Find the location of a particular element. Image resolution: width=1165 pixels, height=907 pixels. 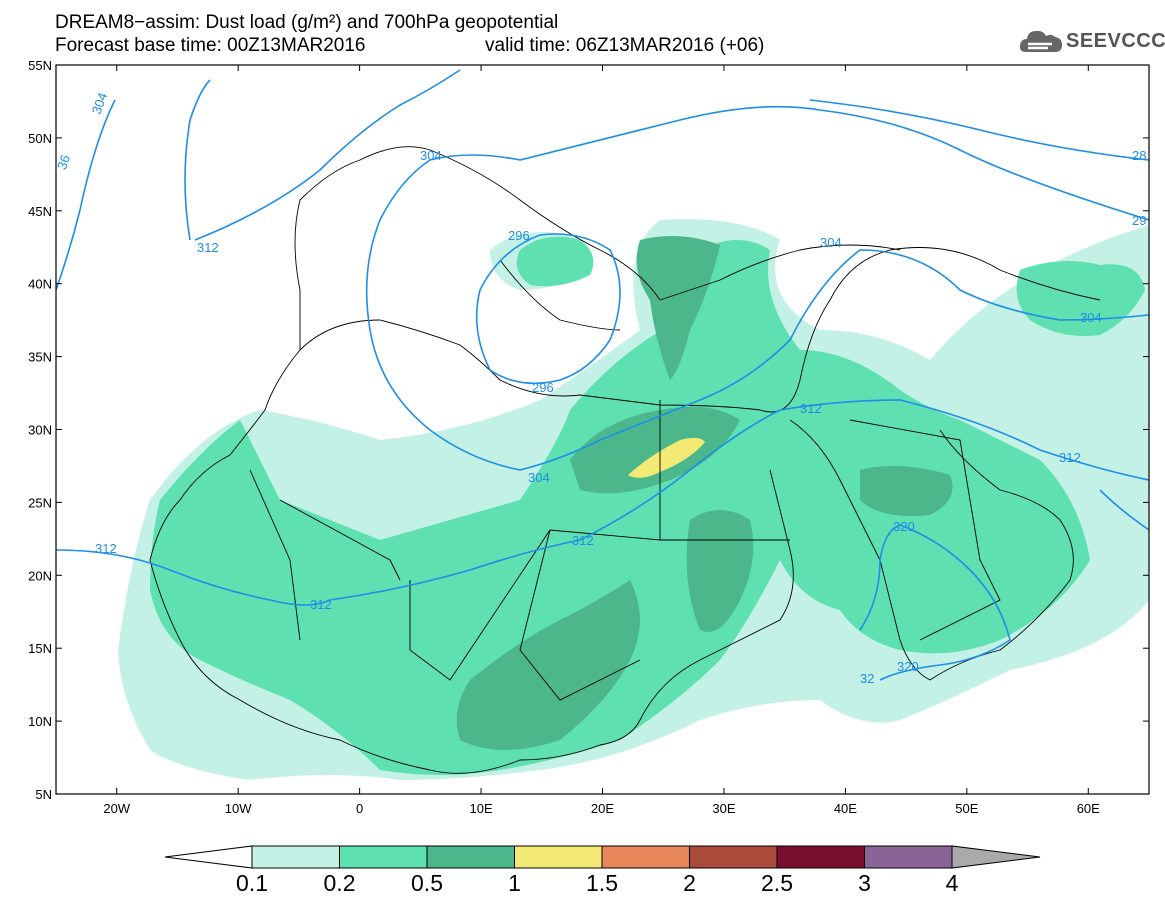

lon-tick-label: 40E is located at coordinates (845, 808).